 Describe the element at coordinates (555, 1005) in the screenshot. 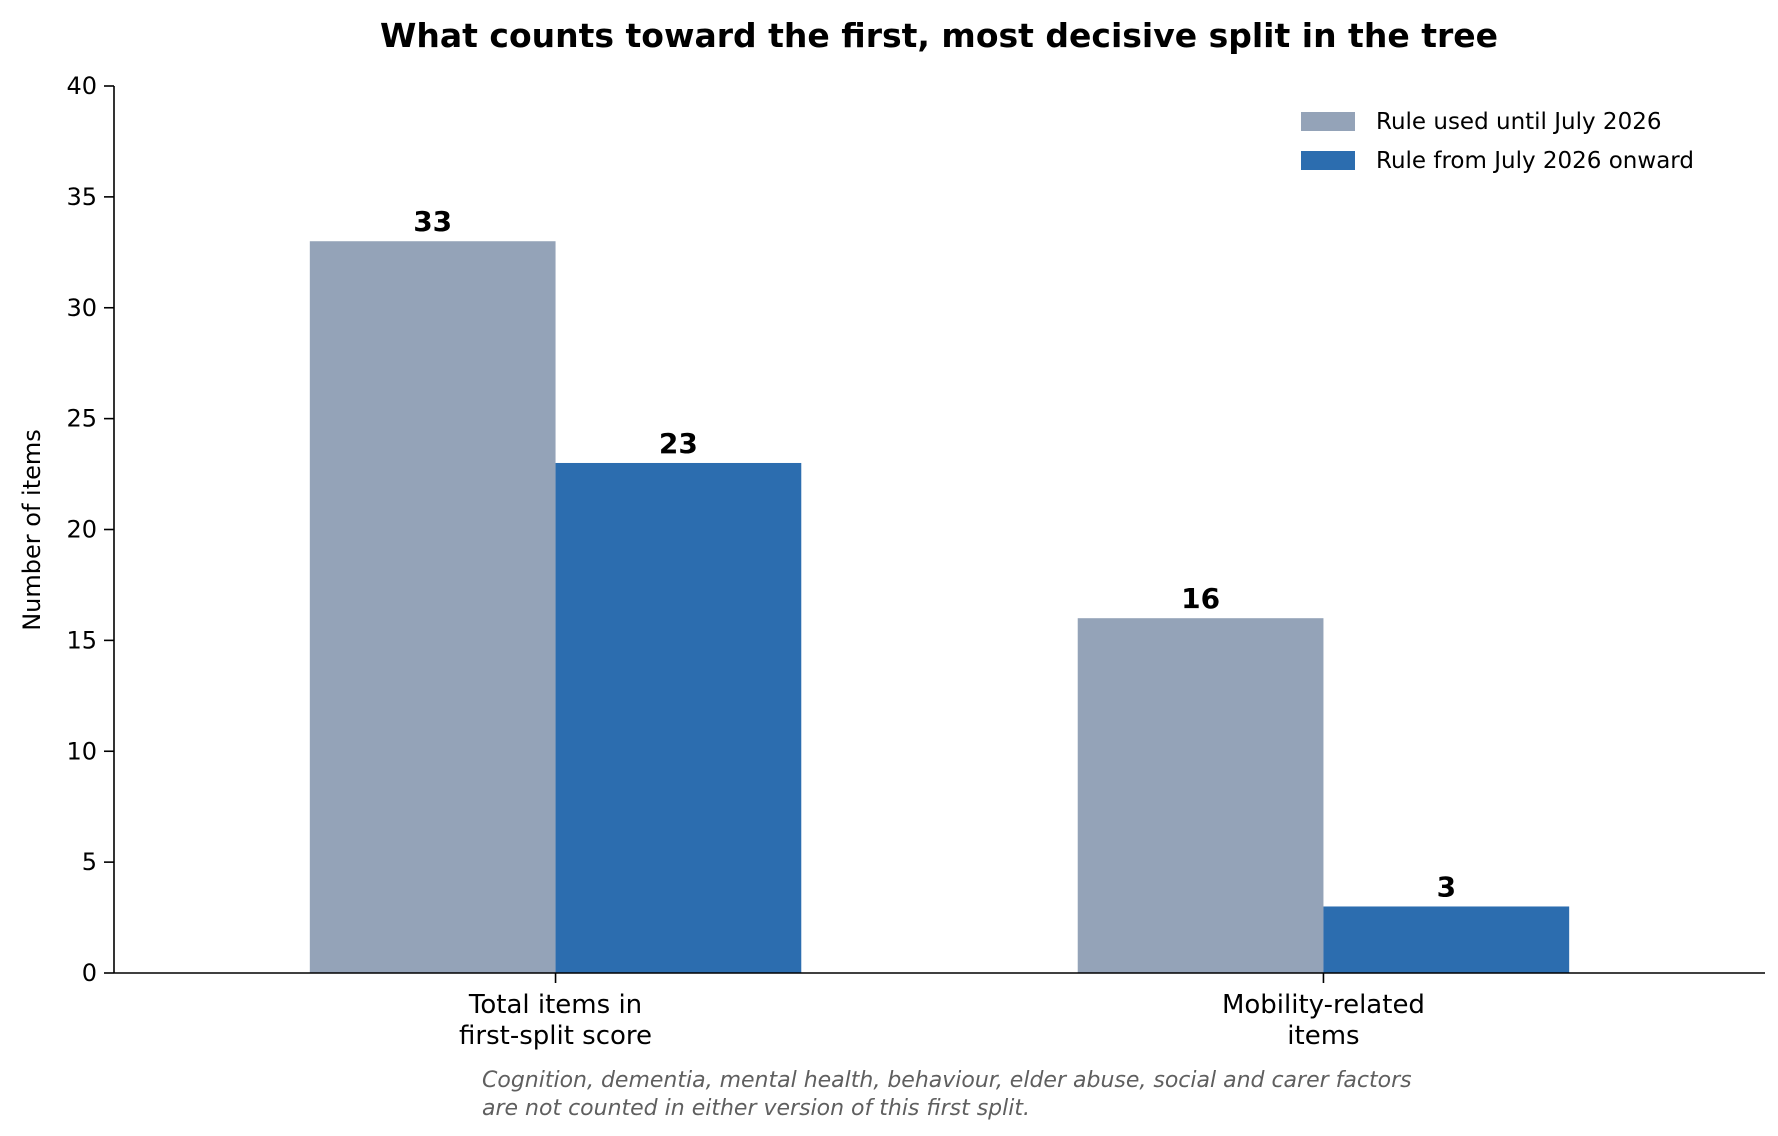

I see `x-tick-label: Total items in` at that location.